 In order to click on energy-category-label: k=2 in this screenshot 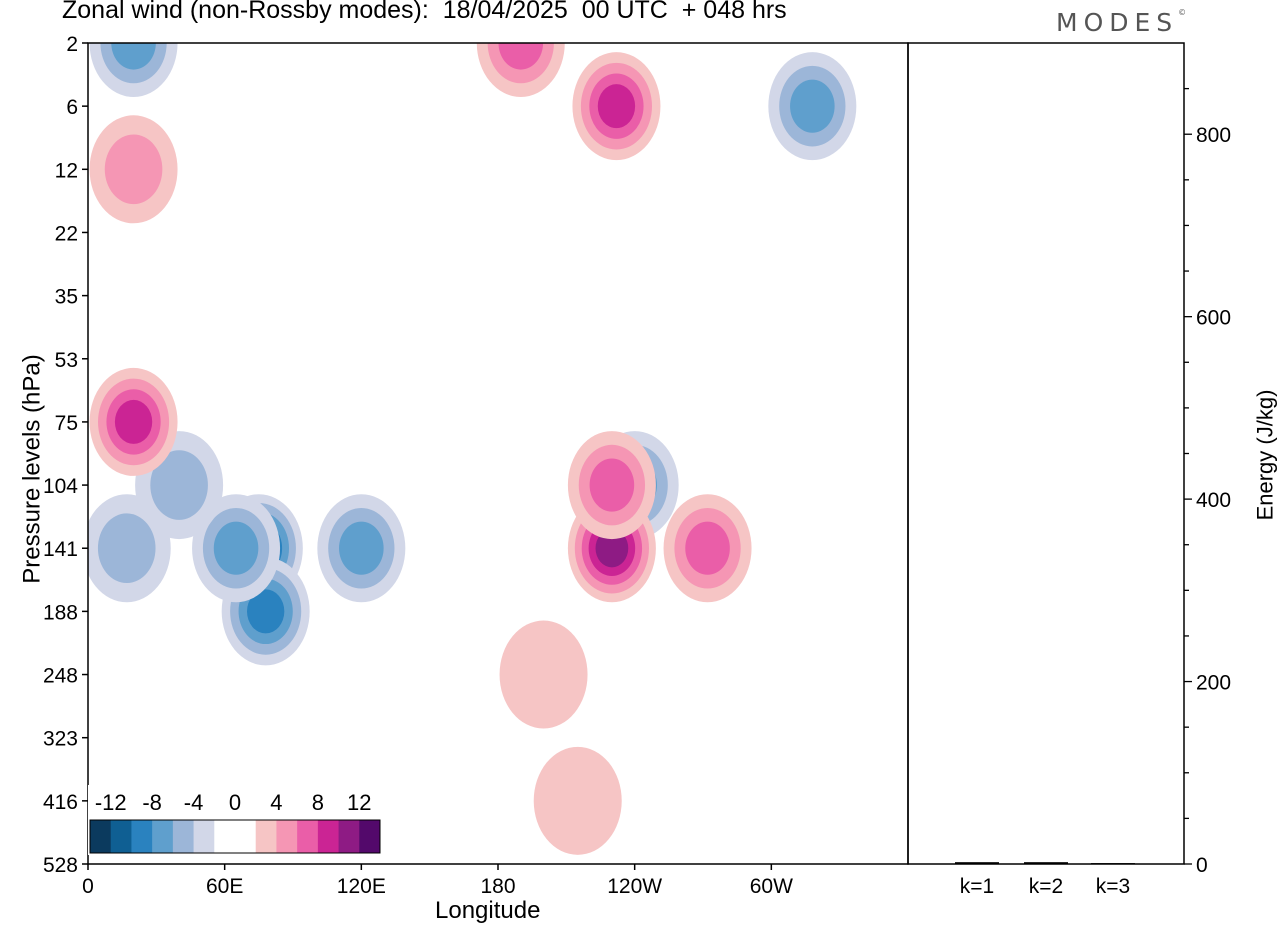, I will do `click(1046, 886)`.